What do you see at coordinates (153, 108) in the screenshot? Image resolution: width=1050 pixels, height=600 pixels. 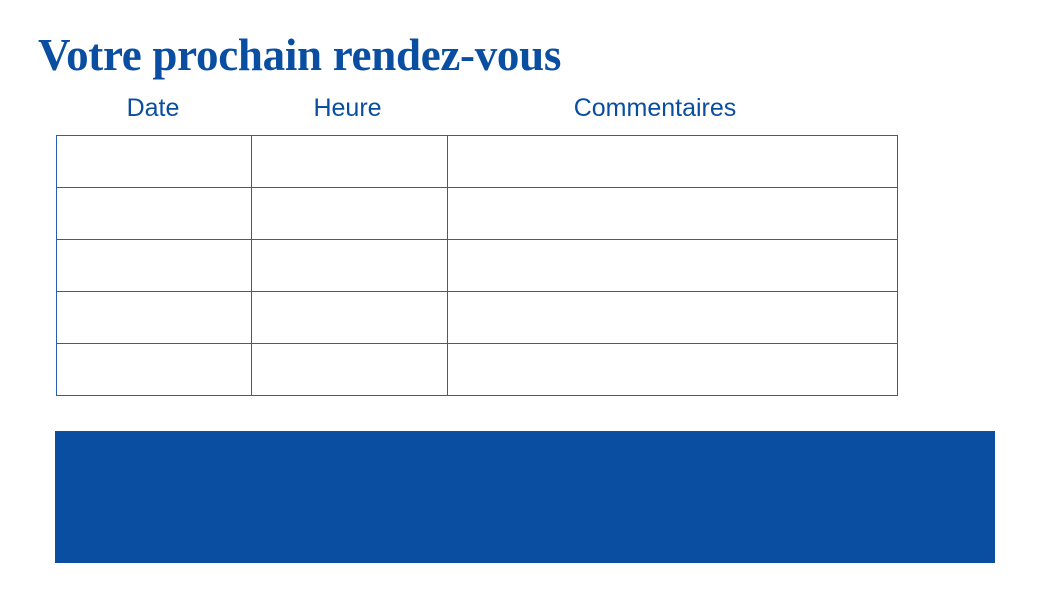 I see `column-header-date: Date` at bounding box center [153, 108].